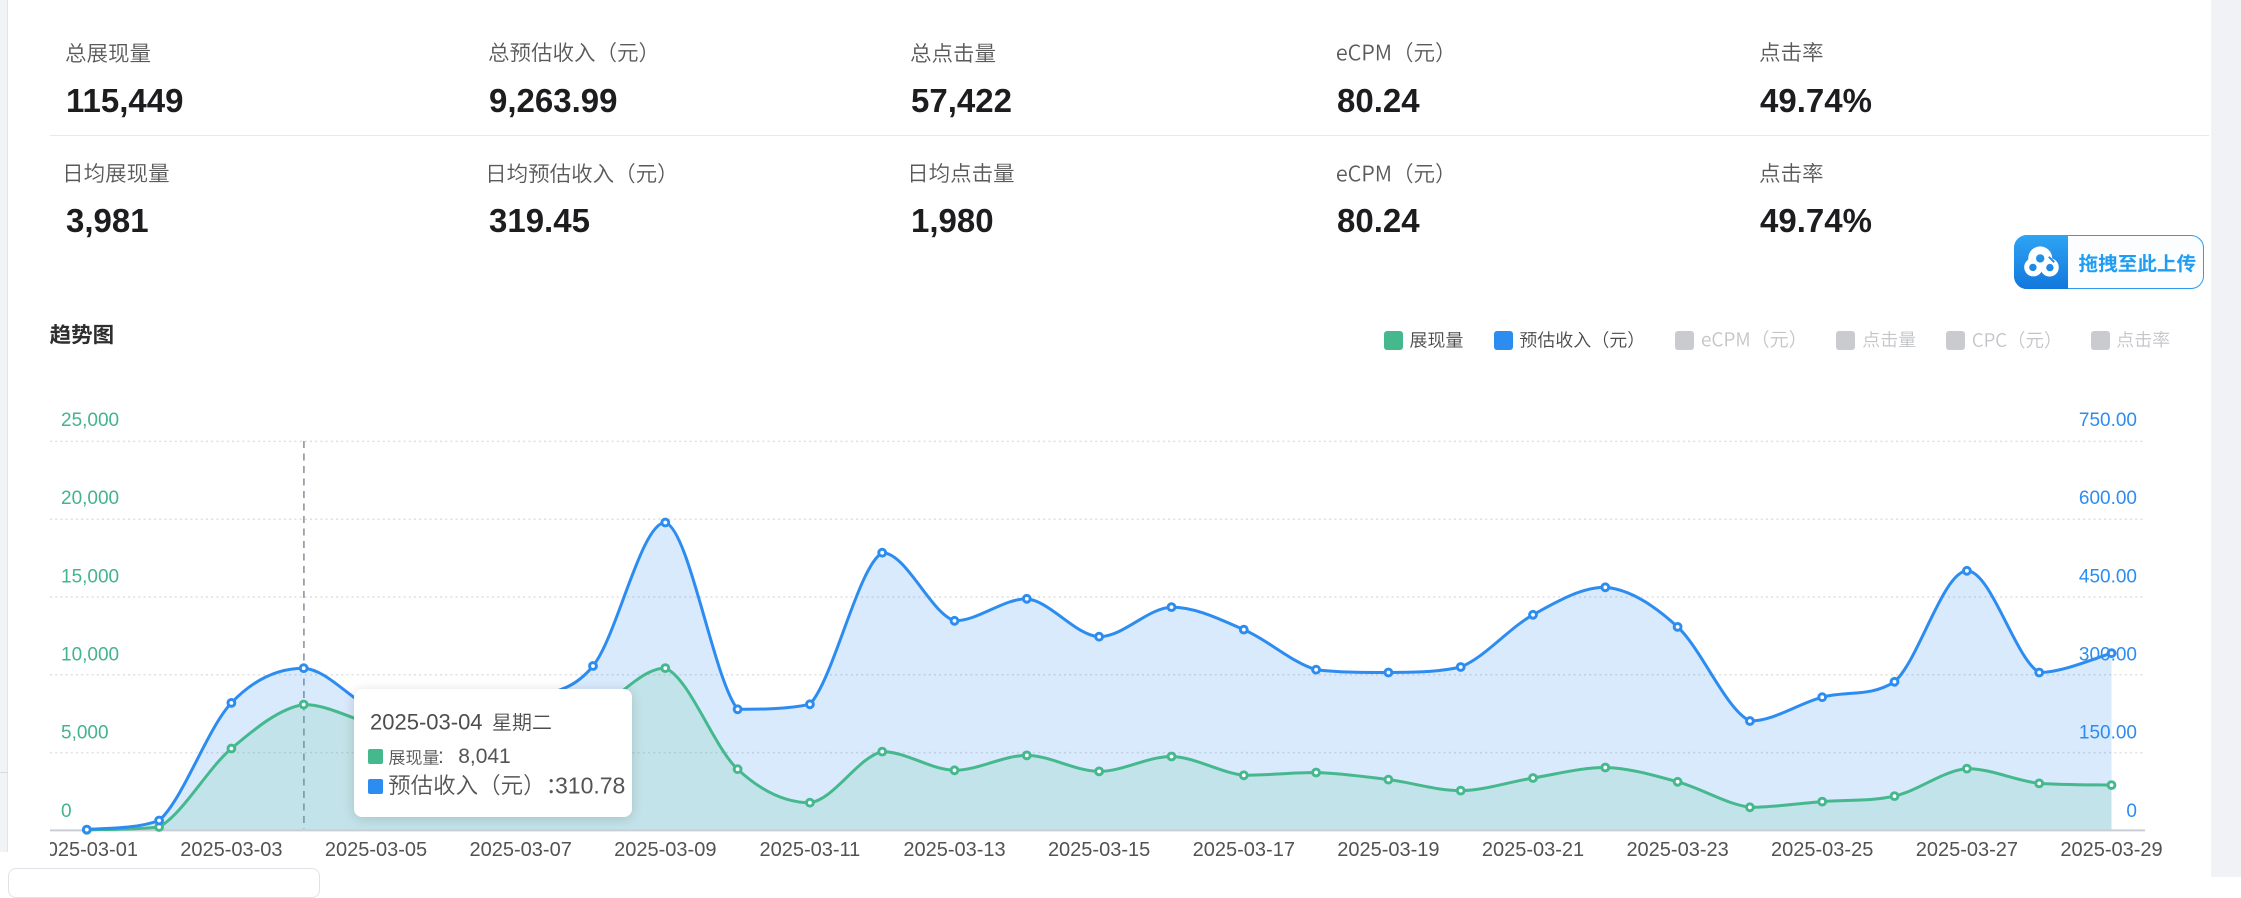 This screenshot has height=898, width=2241. I want to click on svg-text: 2025-03-04, so click(426, 722).